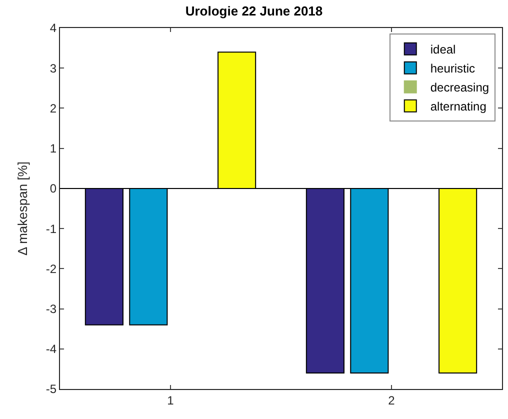 The height and width of the screenshot is (419, 508). What do you see at coordinates (53, 108) in the screenshot?
I see `y-tick-label: 2` at bounding box center [53, 108].